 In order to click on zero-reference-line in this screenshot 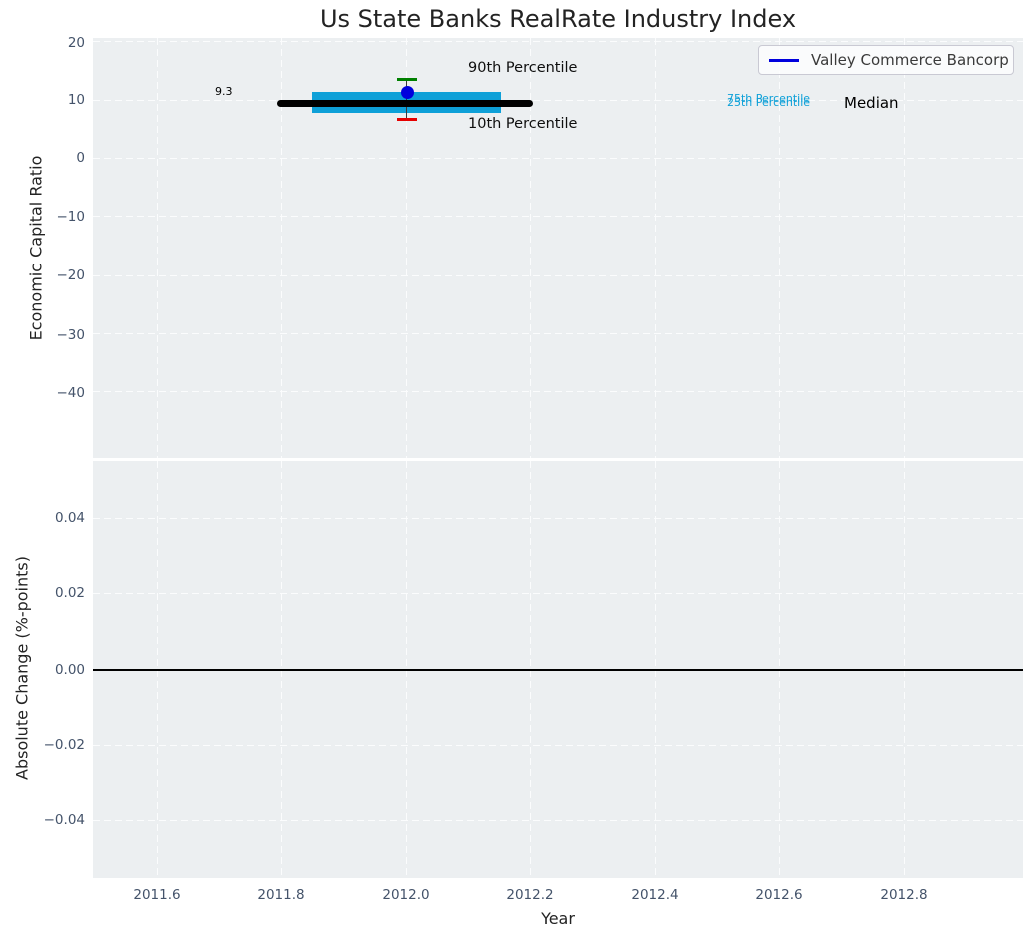, I will do `click(558, 670)`.